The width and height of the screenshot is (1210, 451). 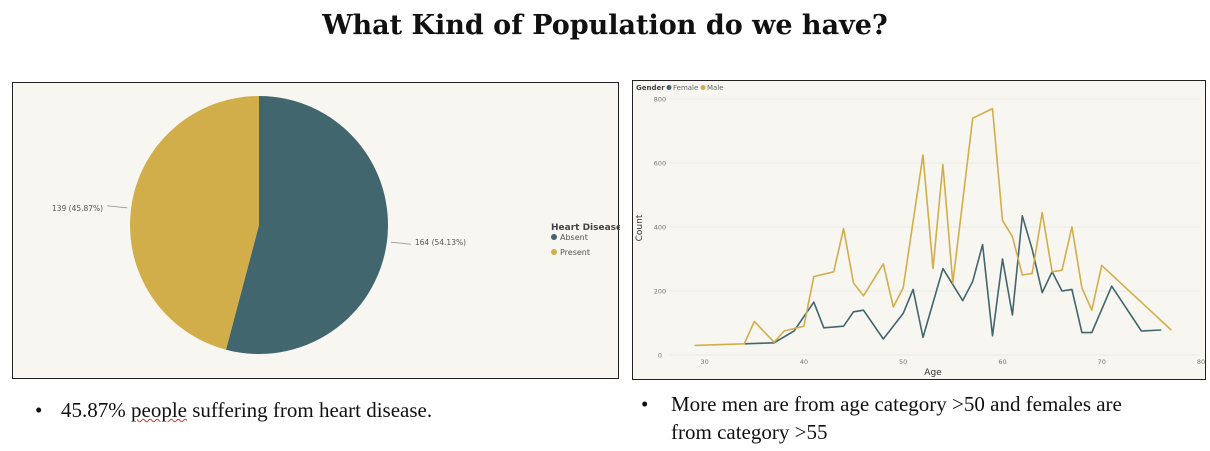 I want to click on pie-data-label: 139 (45.87%), so click(x=77, y=208).